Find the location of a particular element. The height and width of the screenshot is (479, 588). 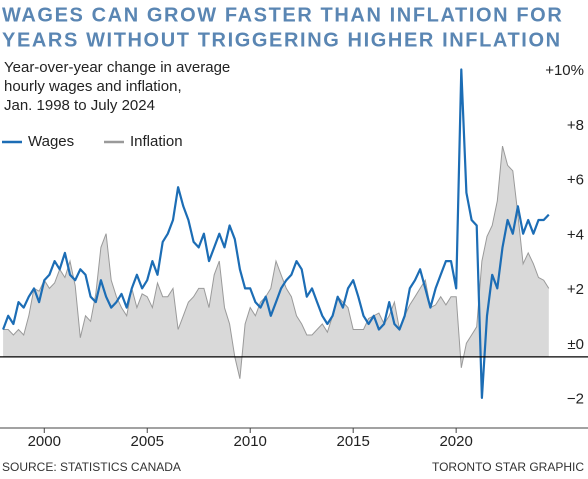

y-tick-label: +4 is located at coordinates (575, 234).